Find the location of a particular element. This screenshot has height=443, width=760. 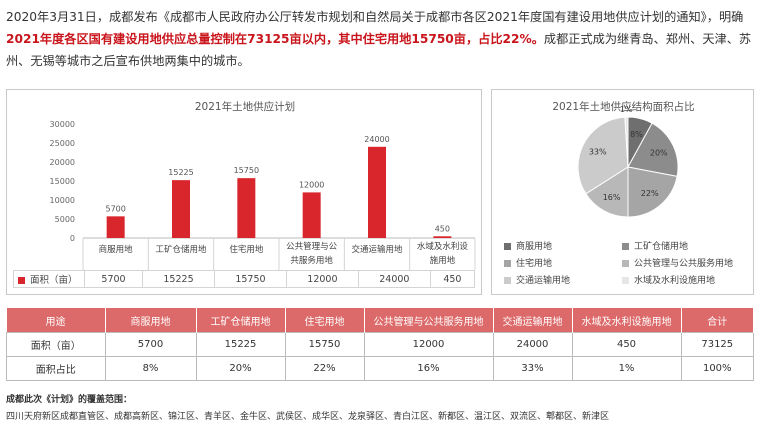

y-tick-label: 25000 is located at coordinates (62, 143).